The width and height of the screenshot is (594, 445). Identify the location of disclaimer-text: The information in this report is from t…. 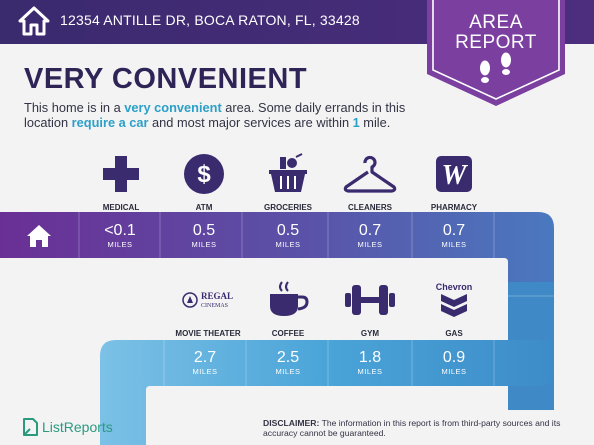
(412, 428).